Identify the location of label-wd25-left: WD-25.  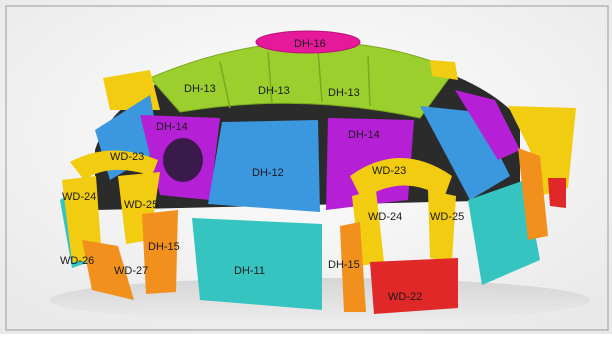
(141, 205).